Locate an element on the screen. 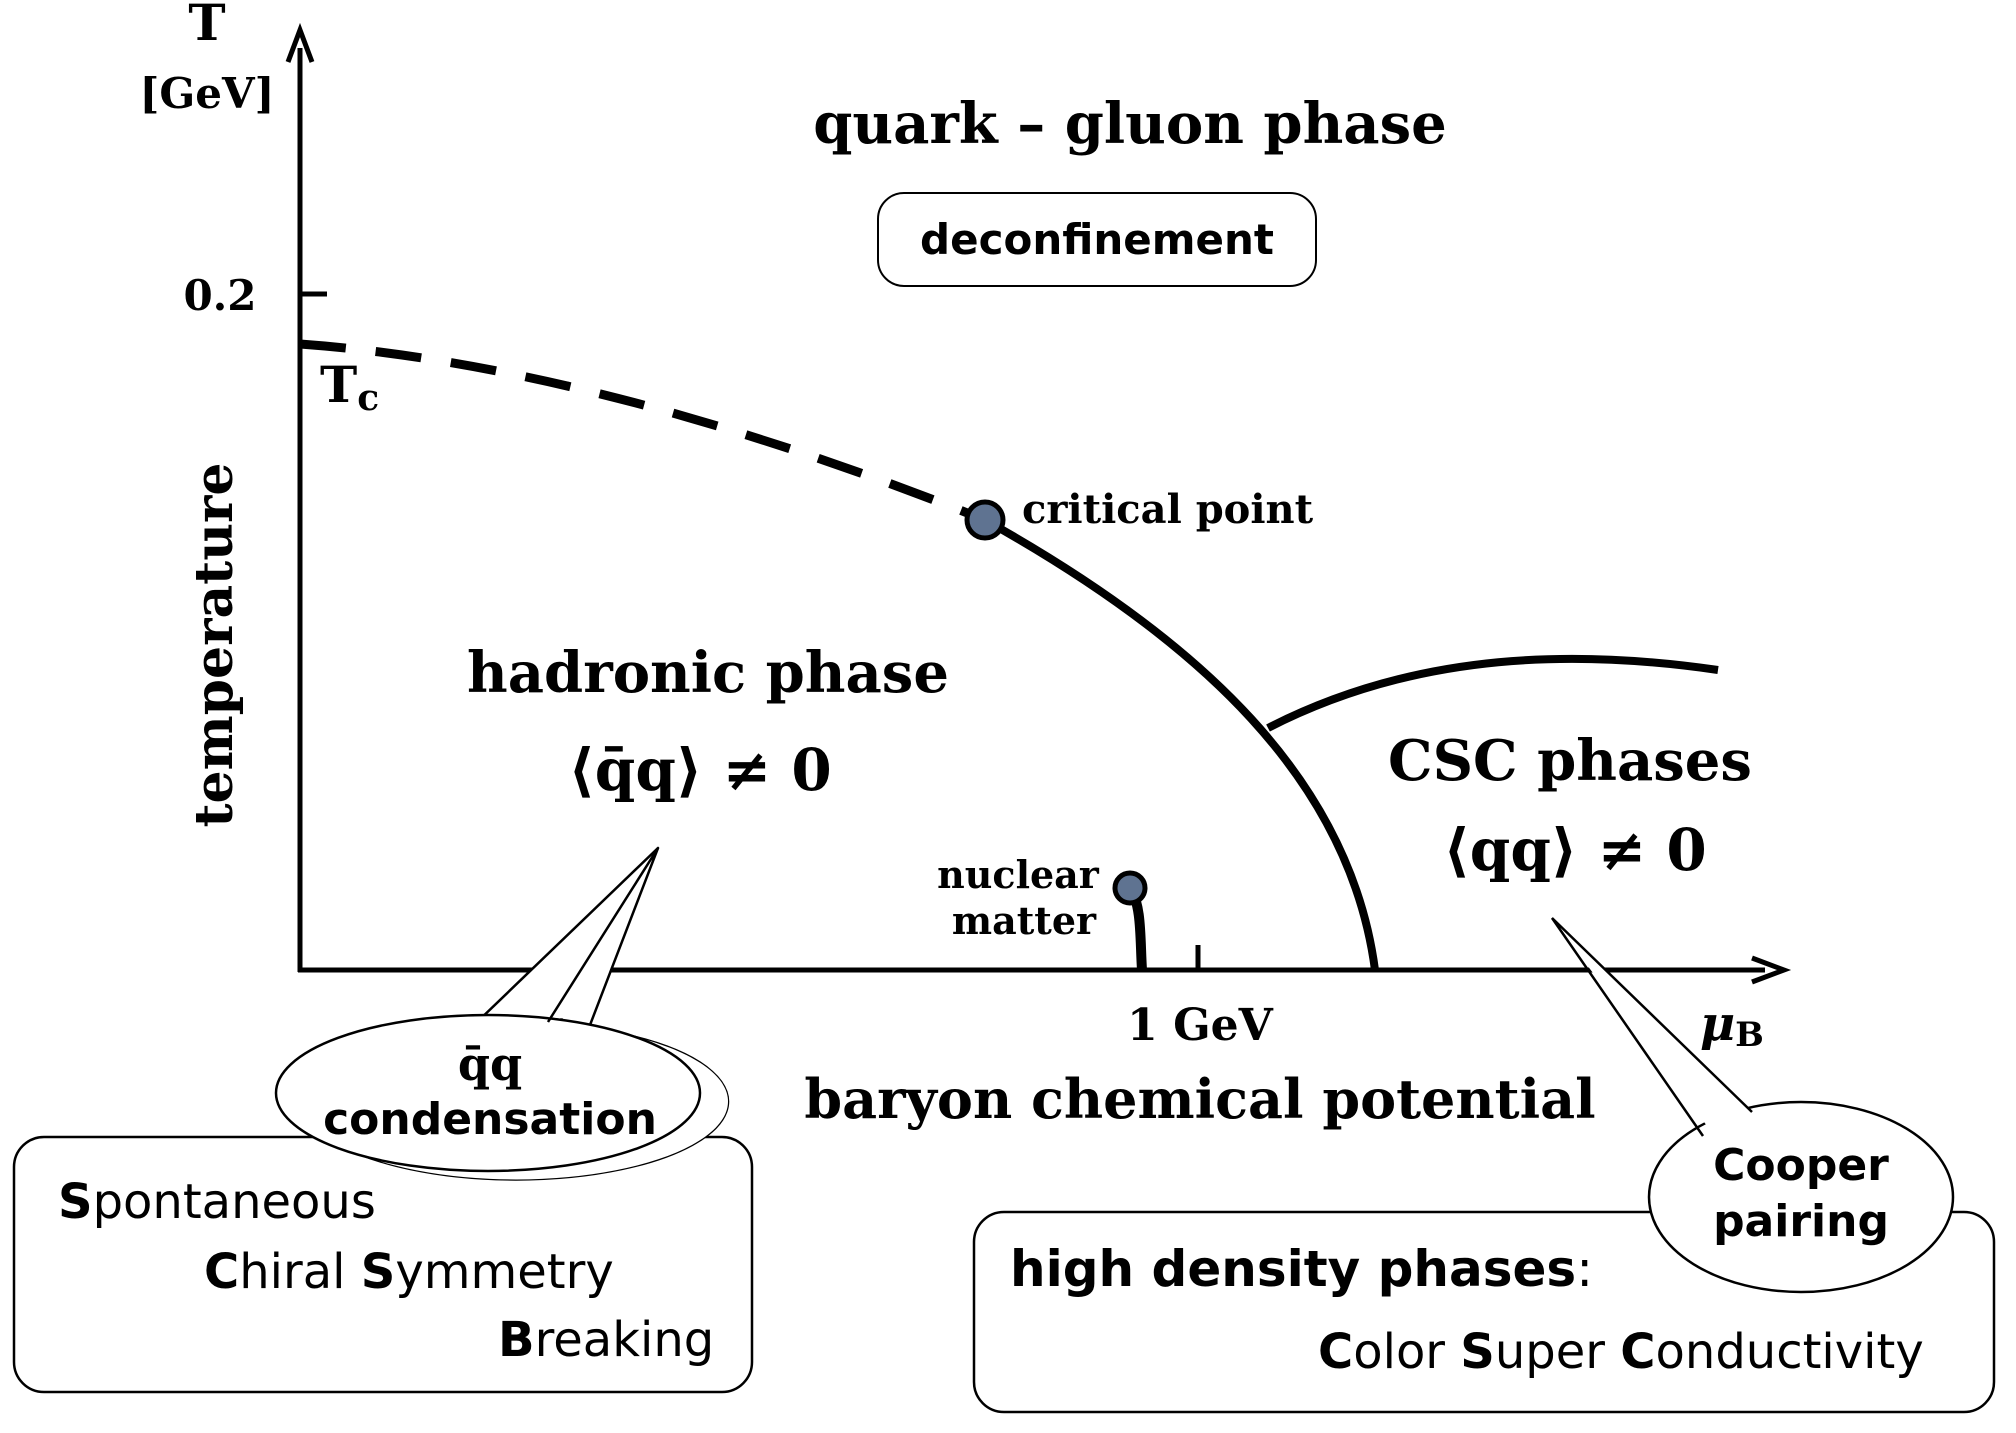 This screenshot has width=2016, height=1433. condensation-line-1: q̄q is located at coordinates (490, 1064).